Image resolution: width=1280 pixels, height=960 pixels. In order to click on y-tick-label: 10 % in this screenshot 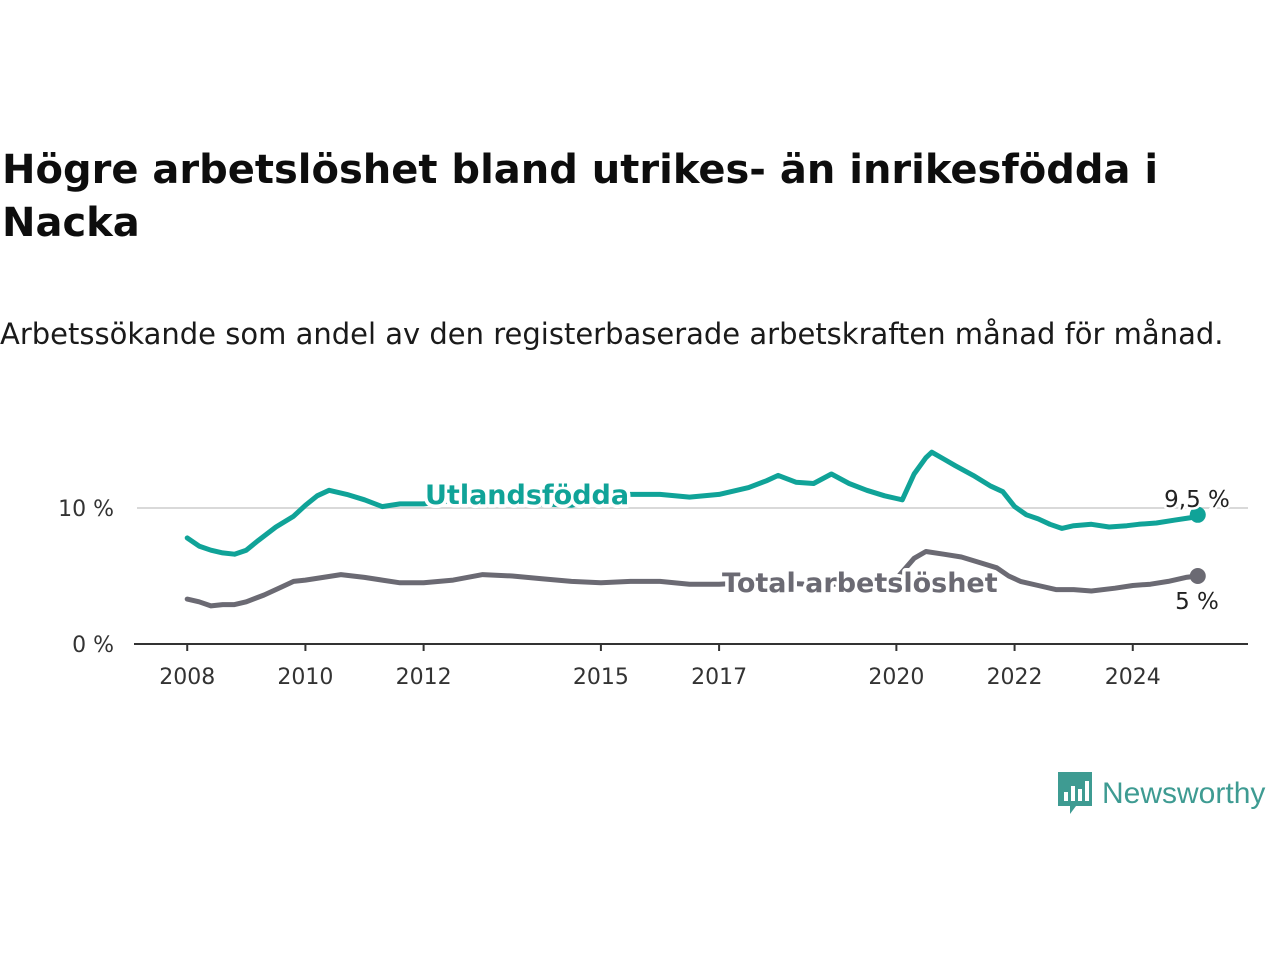, I will do `click(86, 509)`.